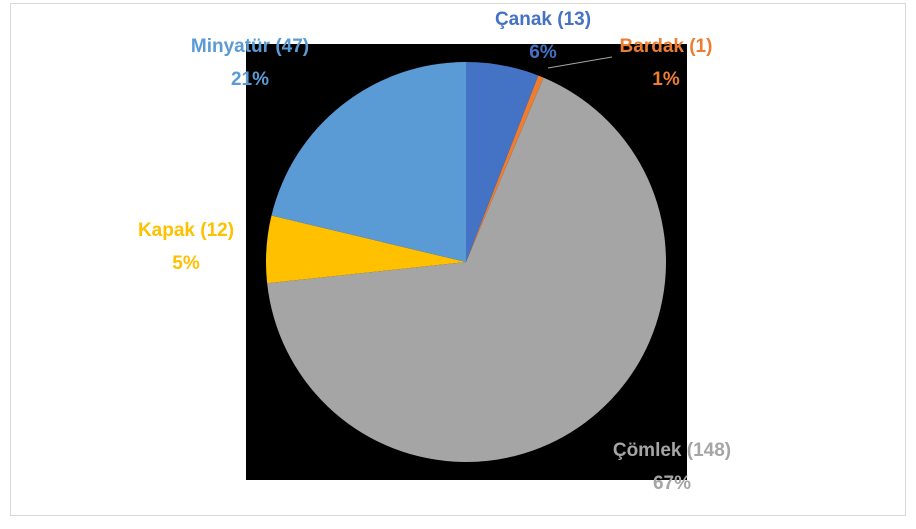 This screenshot has width=916, height=529. I want to click on slice-percent: 1%, so click(666, 79).